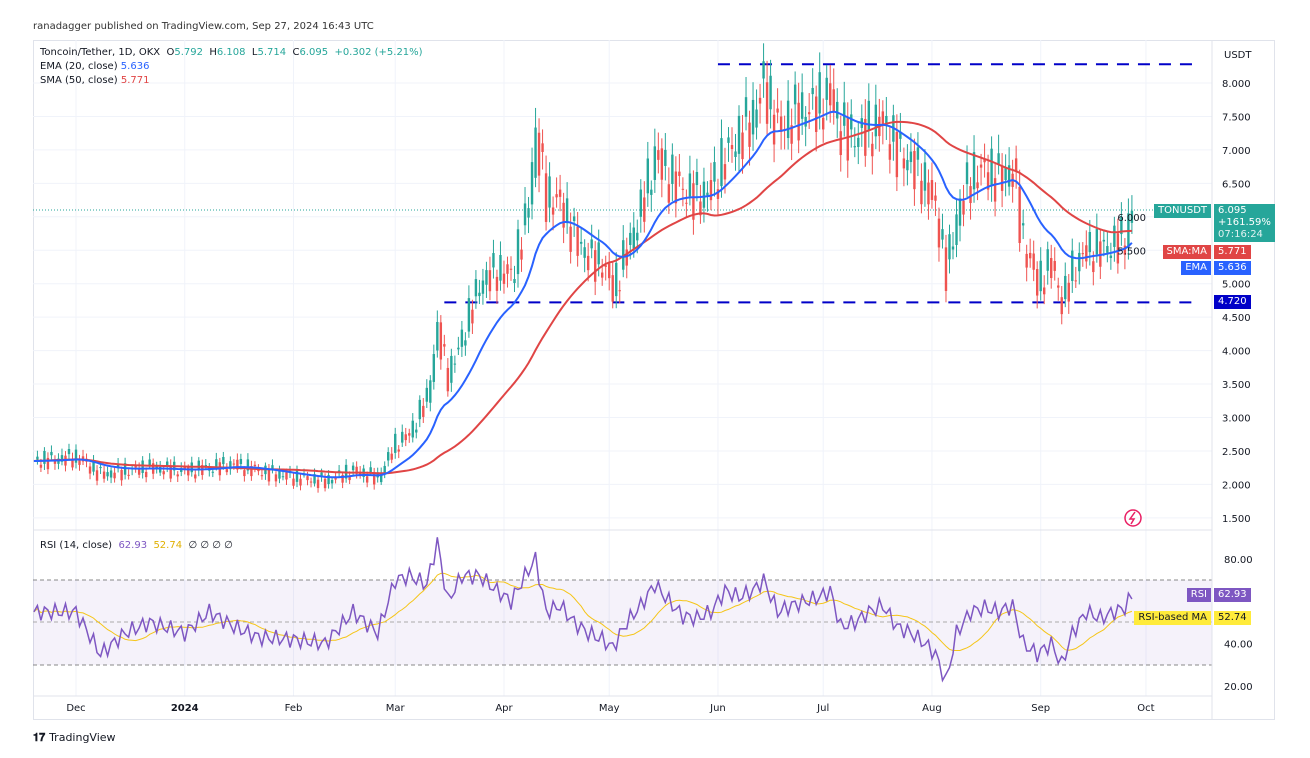  I want to click on high-value: 6.108, so click(231, 52).